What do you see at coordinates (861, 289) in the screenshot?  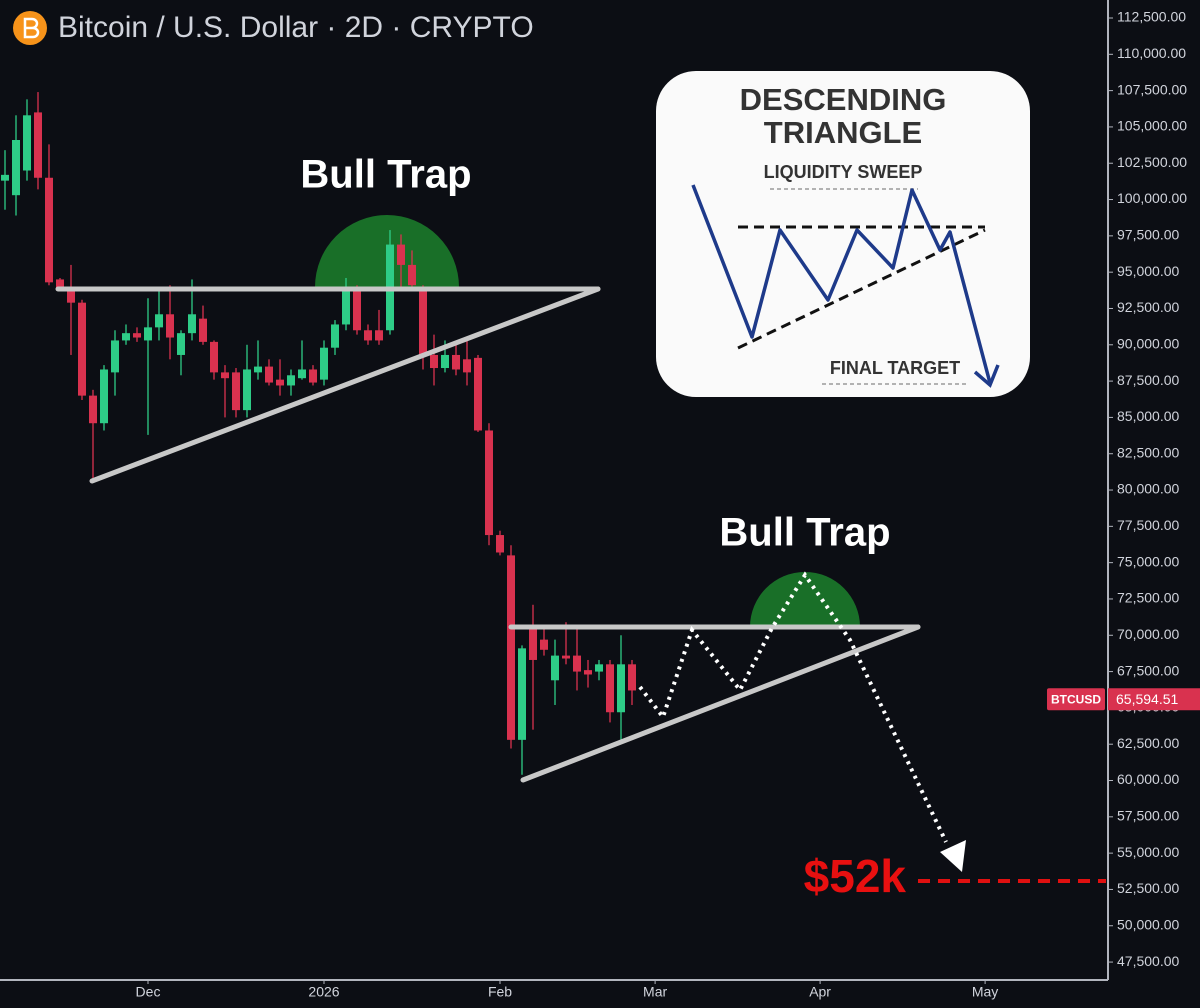 I see `inset-support` at bounding box center [861, 289].